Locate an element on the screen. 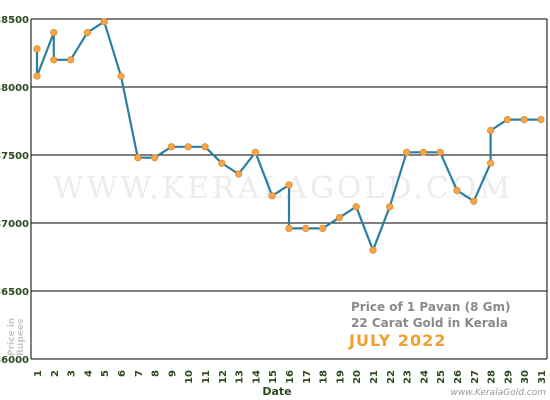 This screenshot has width=550, height=400. x-tick-label: 5 is located at coordinates (105, 373).